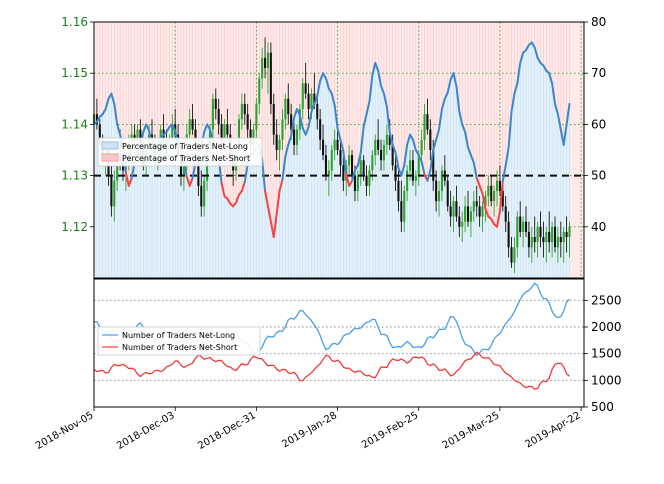 The height and width of the screenshot is (484, 664). Describe the element at coordinates (598, 227) in the screenshot. I see `percentage-tick-label: 40` at that location.